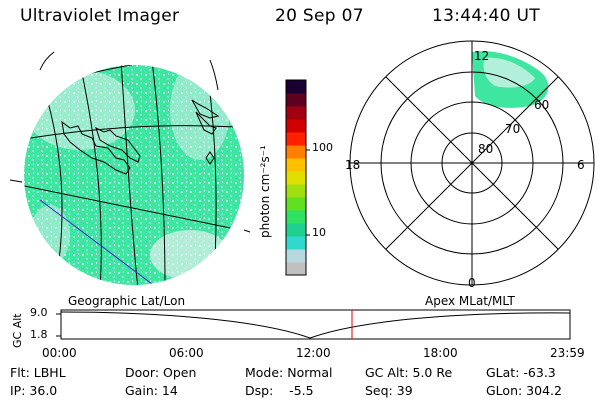 This screenshot has height=400, width=600. Describe the element at coordinates (17, 330) in the screenshot. I see `timeline-y-title: GC Alt` at that location.